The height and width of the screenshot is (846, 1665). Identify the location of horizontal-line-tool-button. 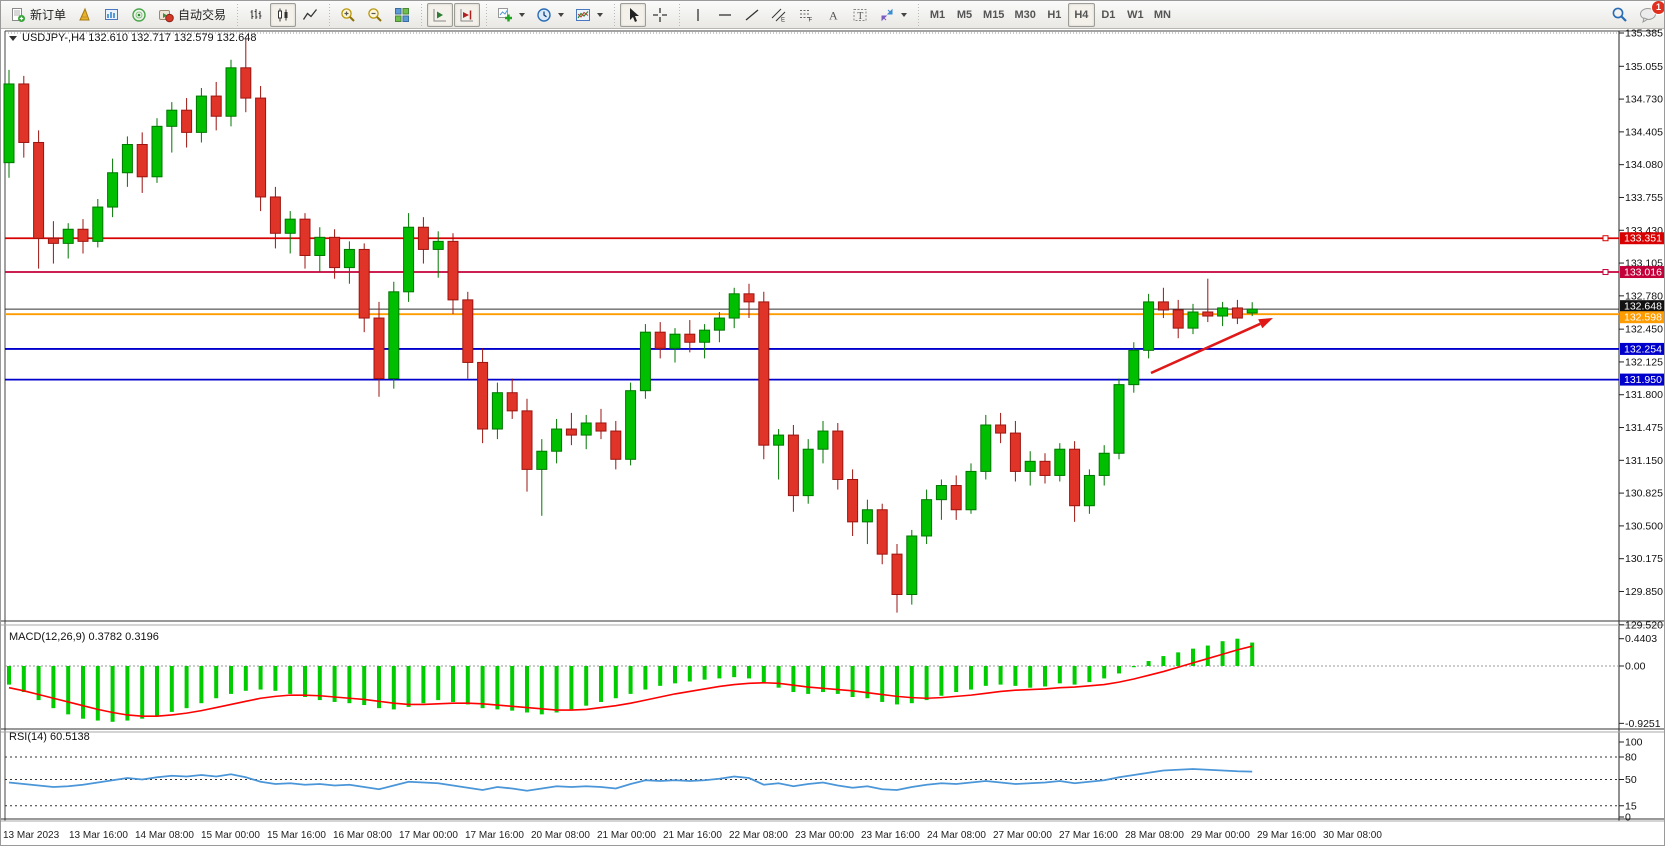
(725, 15).